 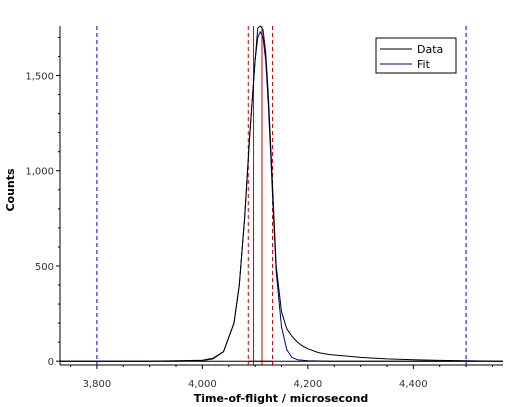 I want to click on y-tick-label: 1,500, so click(x=39, y=77).